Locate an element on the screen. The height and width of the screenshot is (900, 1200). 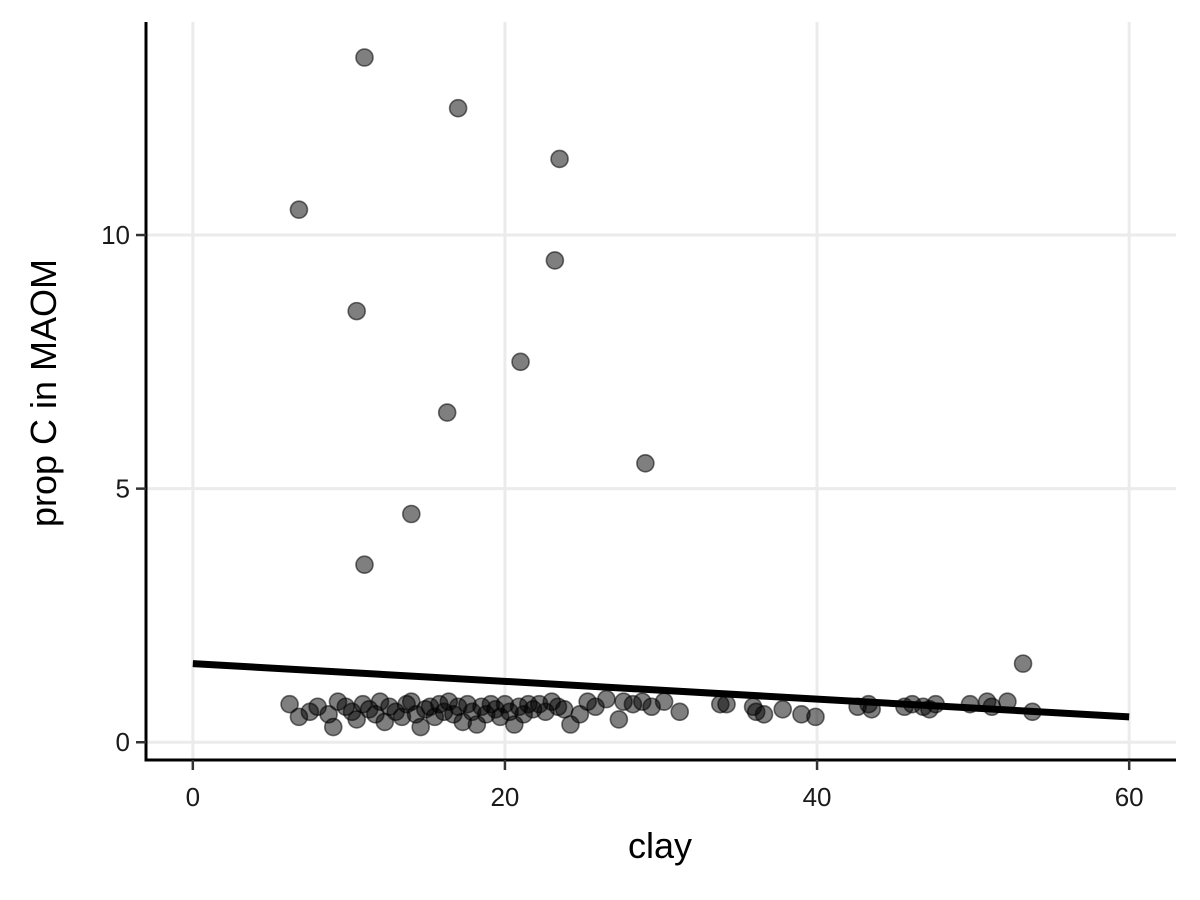
x-tick-label-3: 60 is located at coordinates (1129, 797).